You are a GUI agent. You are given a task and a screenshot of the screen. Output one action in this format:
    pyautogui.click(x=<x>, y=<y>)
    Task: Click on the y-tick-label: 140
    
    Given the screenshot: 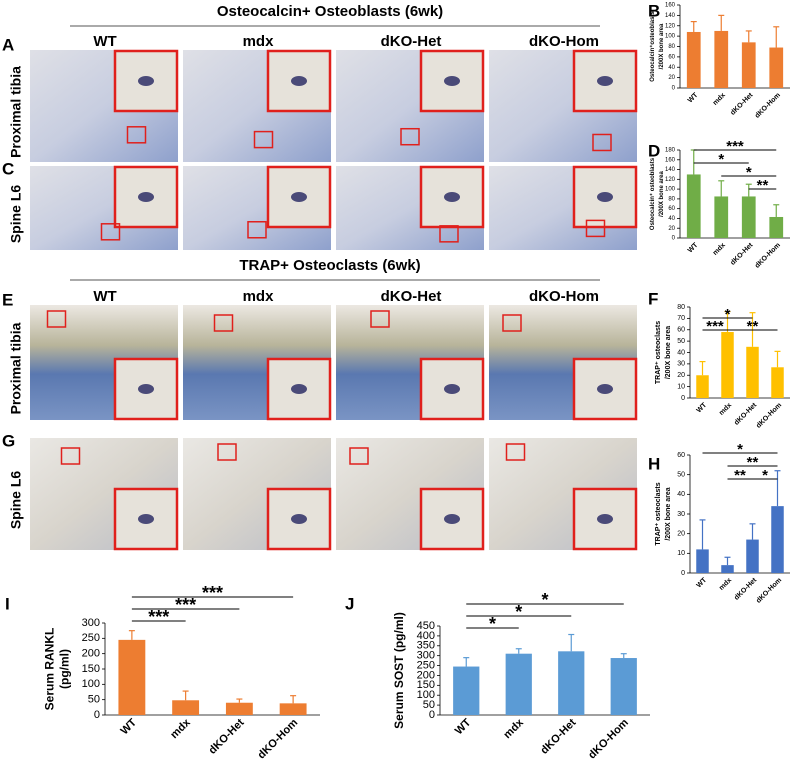 What is the action you would take?
    pyautogui.click(x=670, y=16)
    